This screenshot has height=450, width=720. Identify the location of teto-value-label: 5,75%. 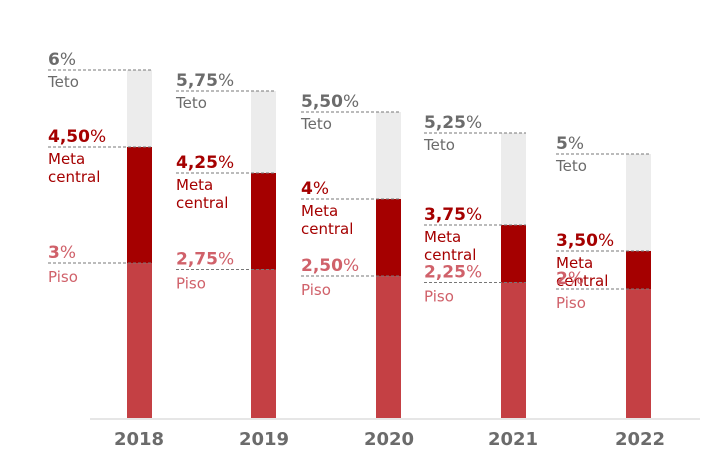
(205, 81).